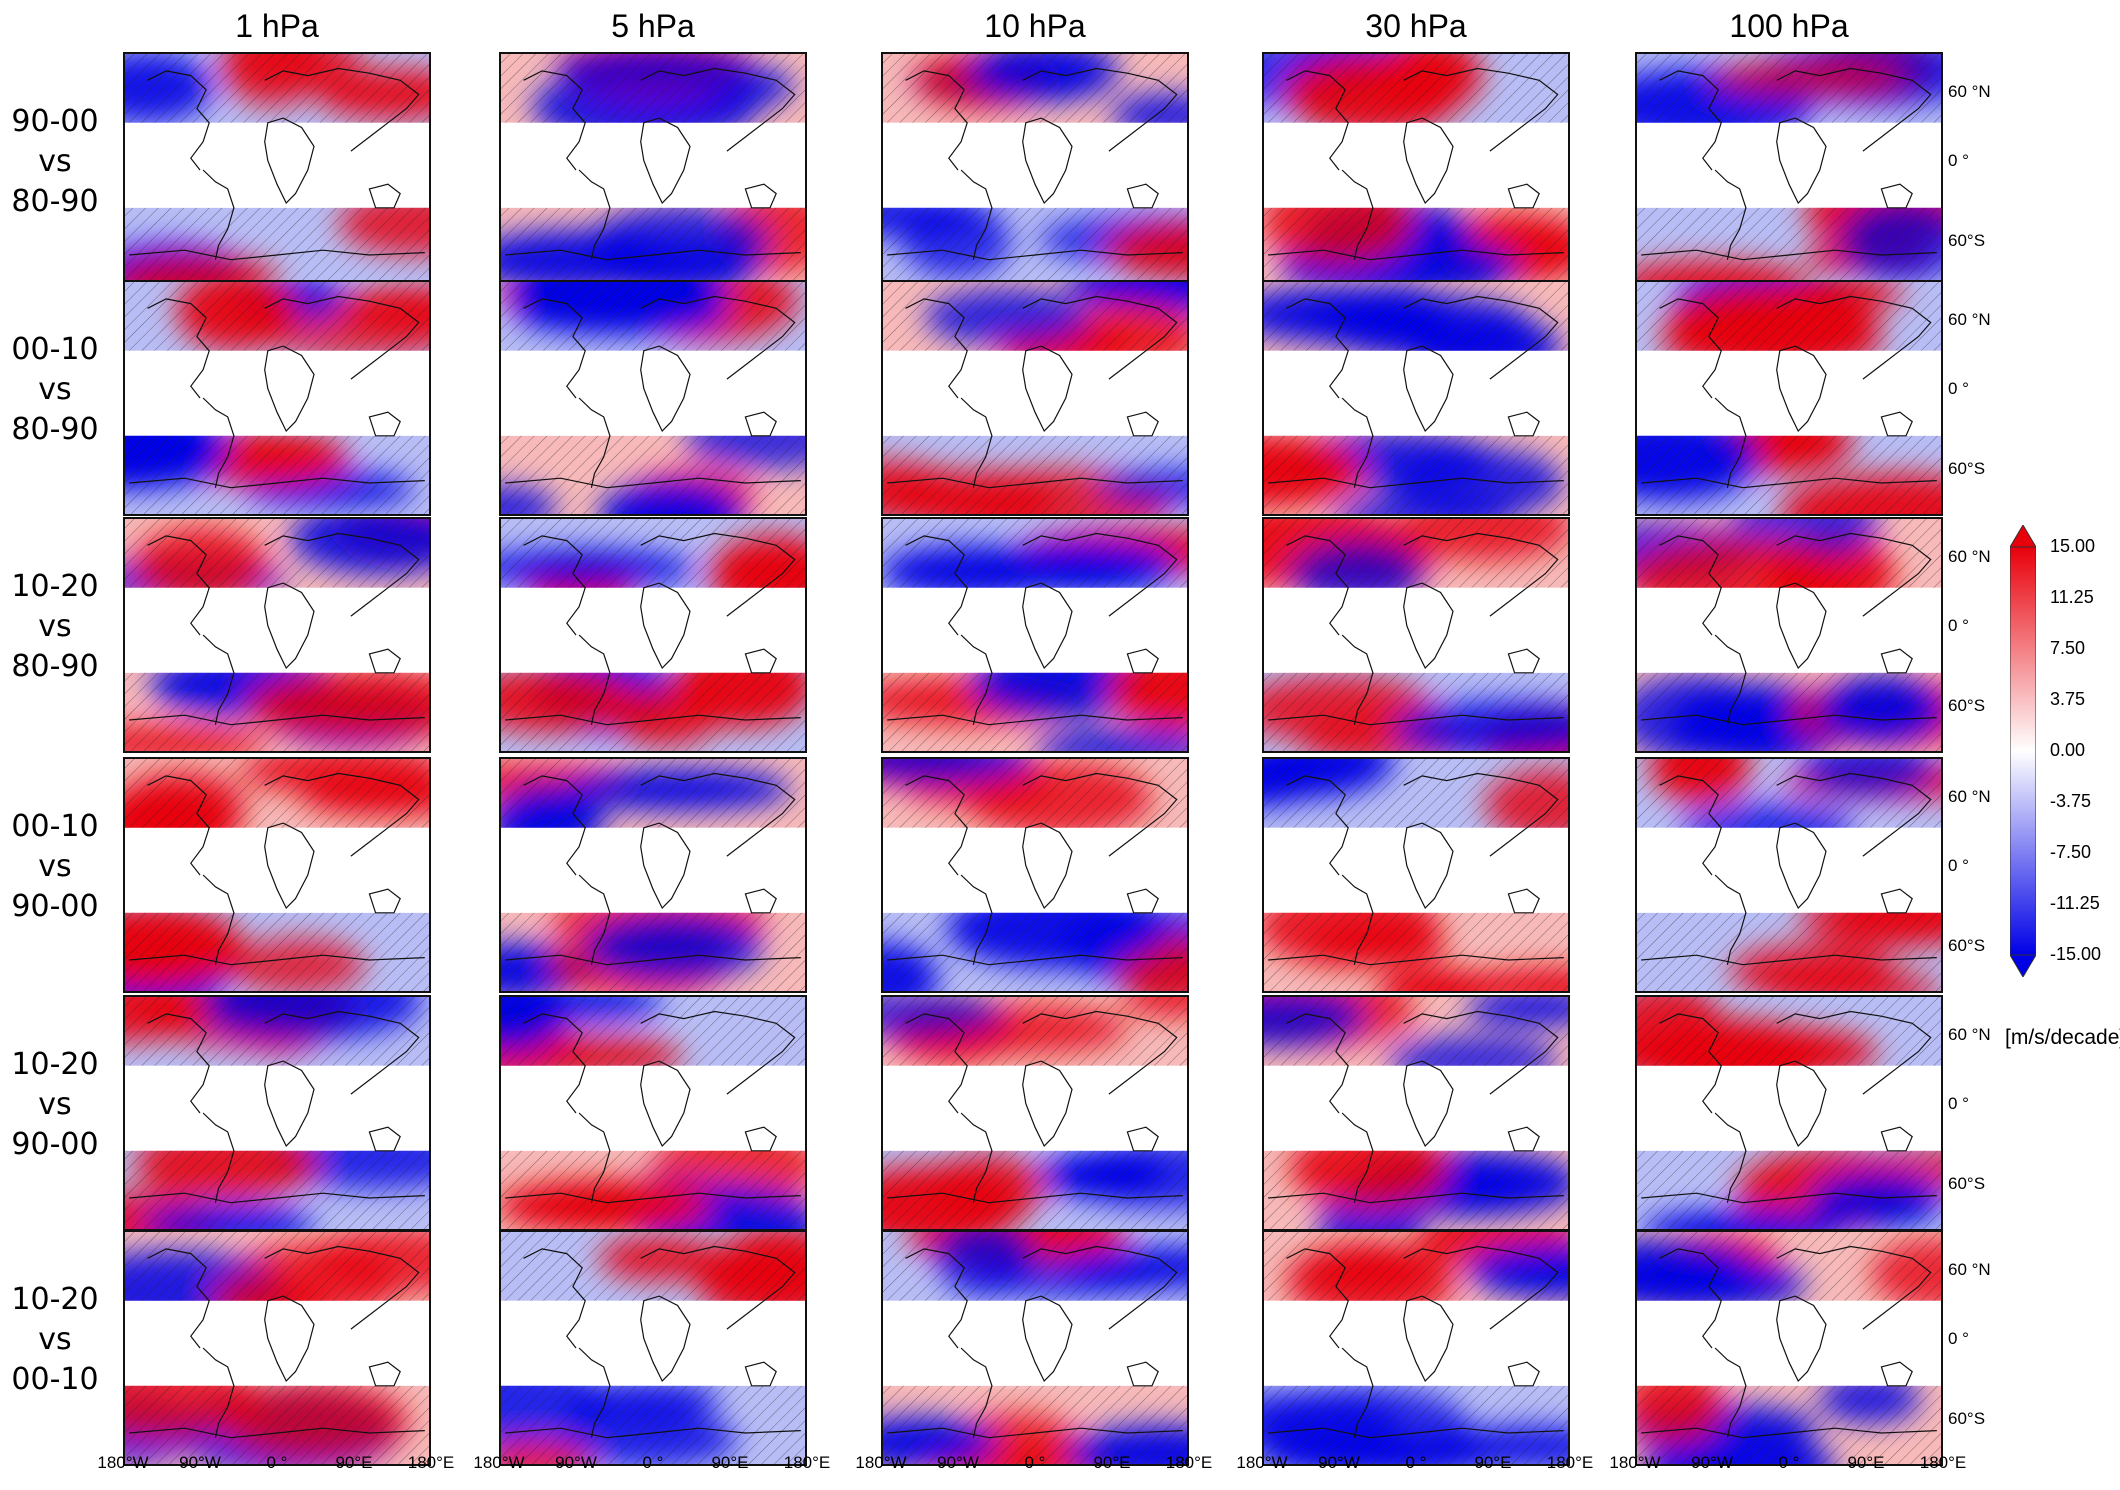  I want to click on column-title: 1 hPa, so click(277, 26).